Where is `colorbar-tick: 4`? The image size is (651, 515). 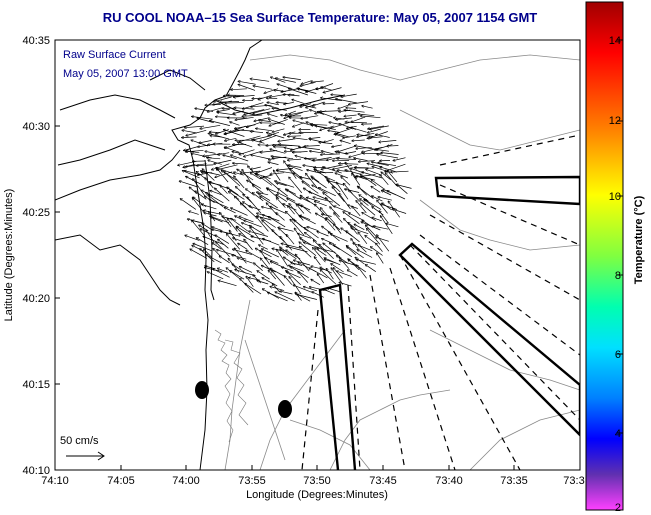 colorbar-tick: 4 is located at coordinates (618, 434).